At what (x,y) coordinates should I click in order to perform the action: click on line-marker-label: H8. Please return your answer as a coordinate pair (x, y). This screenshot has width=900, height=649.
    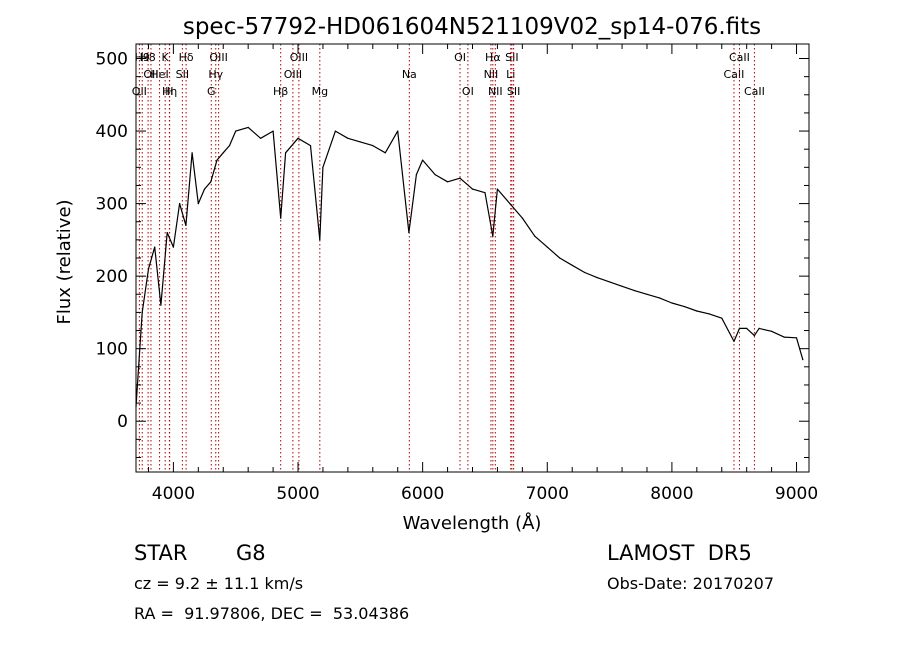
    Looking at the image, I should click on (147, 57).